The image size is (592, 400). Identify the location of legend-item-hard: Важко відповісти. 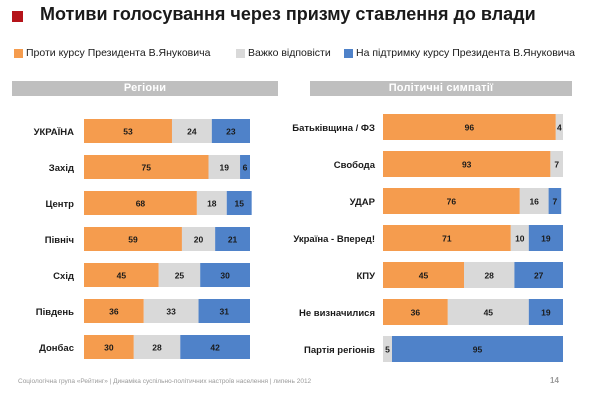
(283, 53).